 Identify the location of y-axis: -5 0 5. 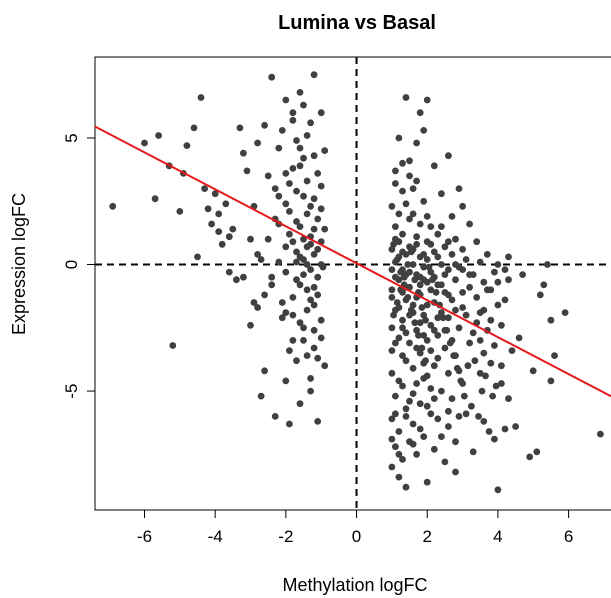
(78, 266).